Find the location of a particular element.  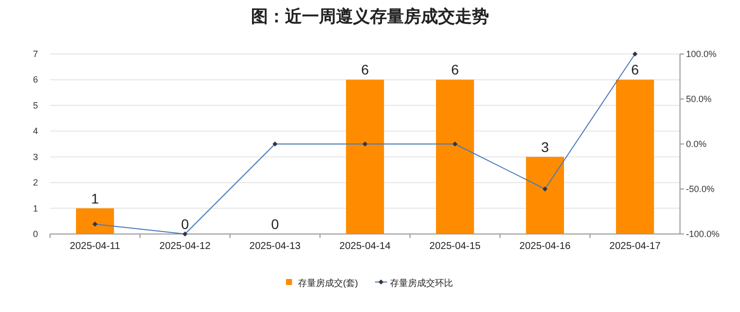

x-tick-label: 2025-04-17 is located at coordinates (635, 246).